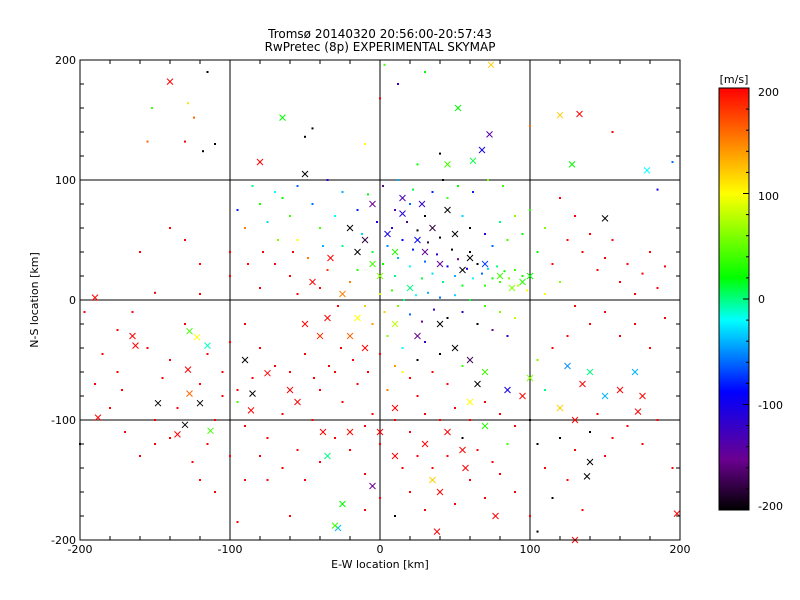  Describe the element at coordinates (34, 300) in the screenshot. I see `y-axis-label: N-S location [km]` at that location.